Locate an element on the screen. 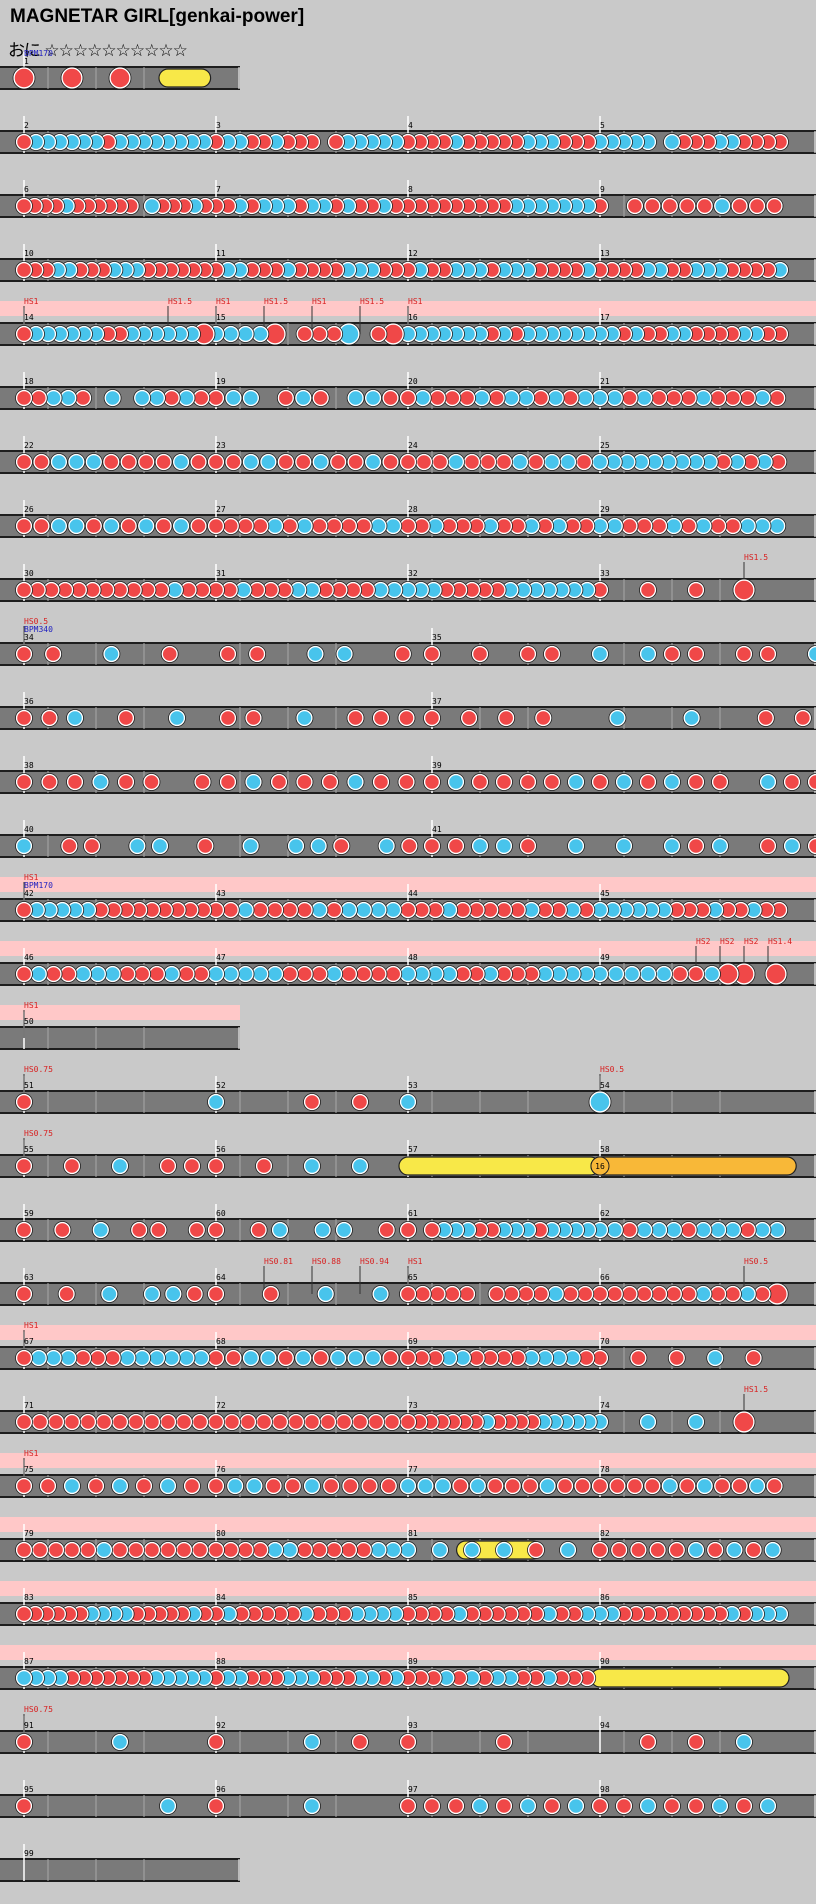 Image resolution: width=816 pixels, height=1904 pixels. measure-number: 71 is located at coordinates (29, 1405).